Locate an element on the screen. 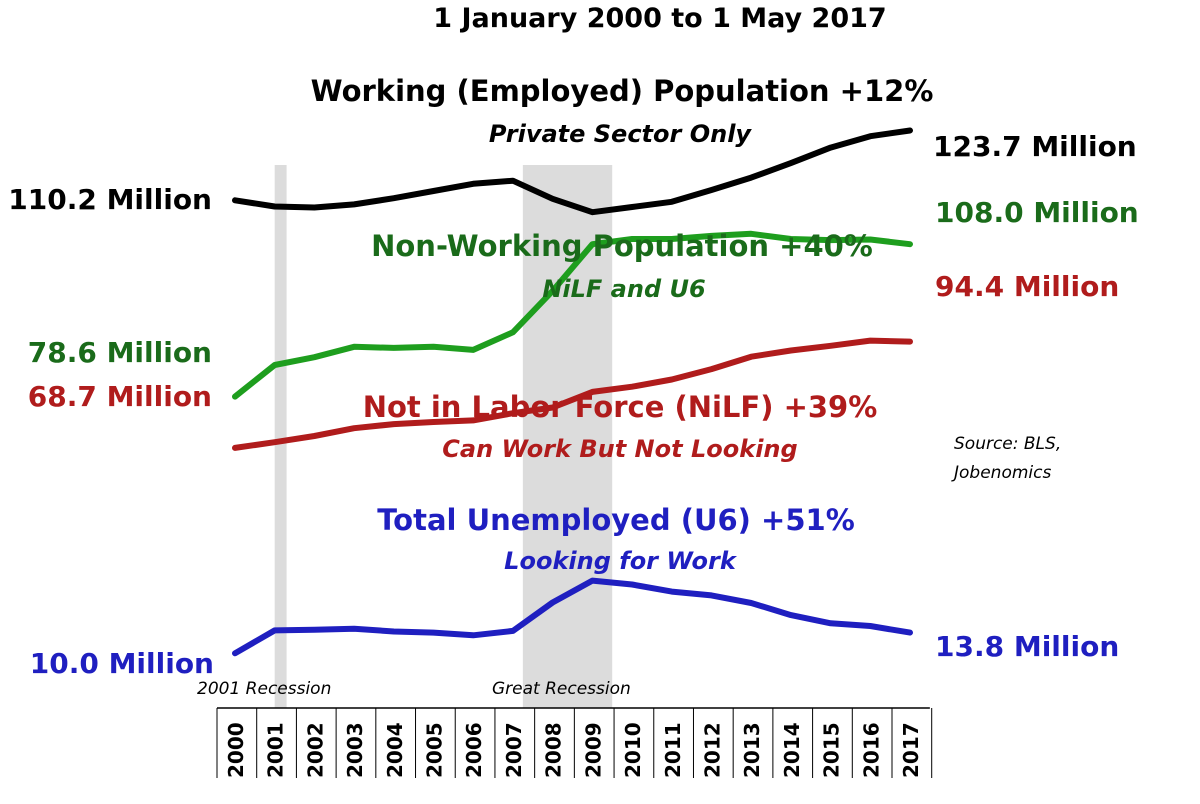  chart-title: 1 January 2000 to 1 May 2017 is located at coordinates (659, 18).